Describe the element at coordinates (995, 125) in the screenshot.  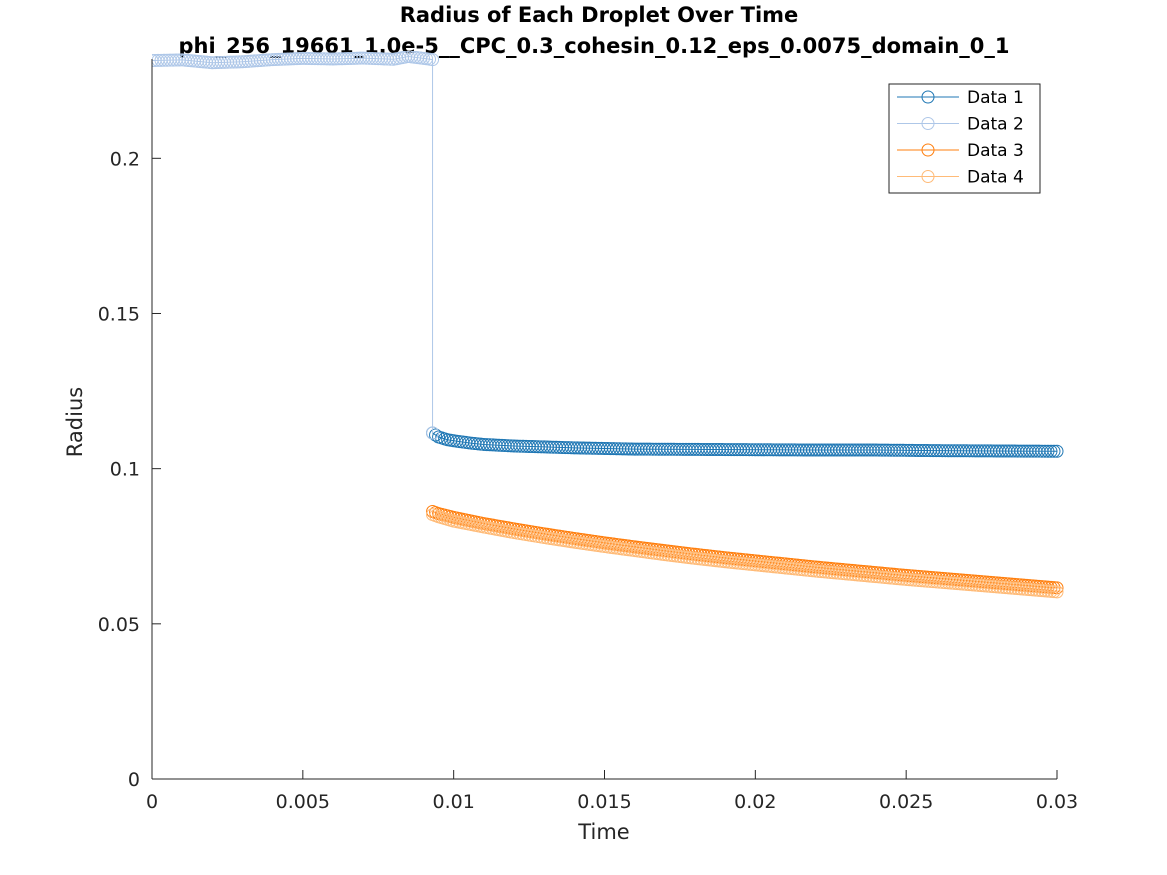
I see `legend-label: Data 2` at that location.